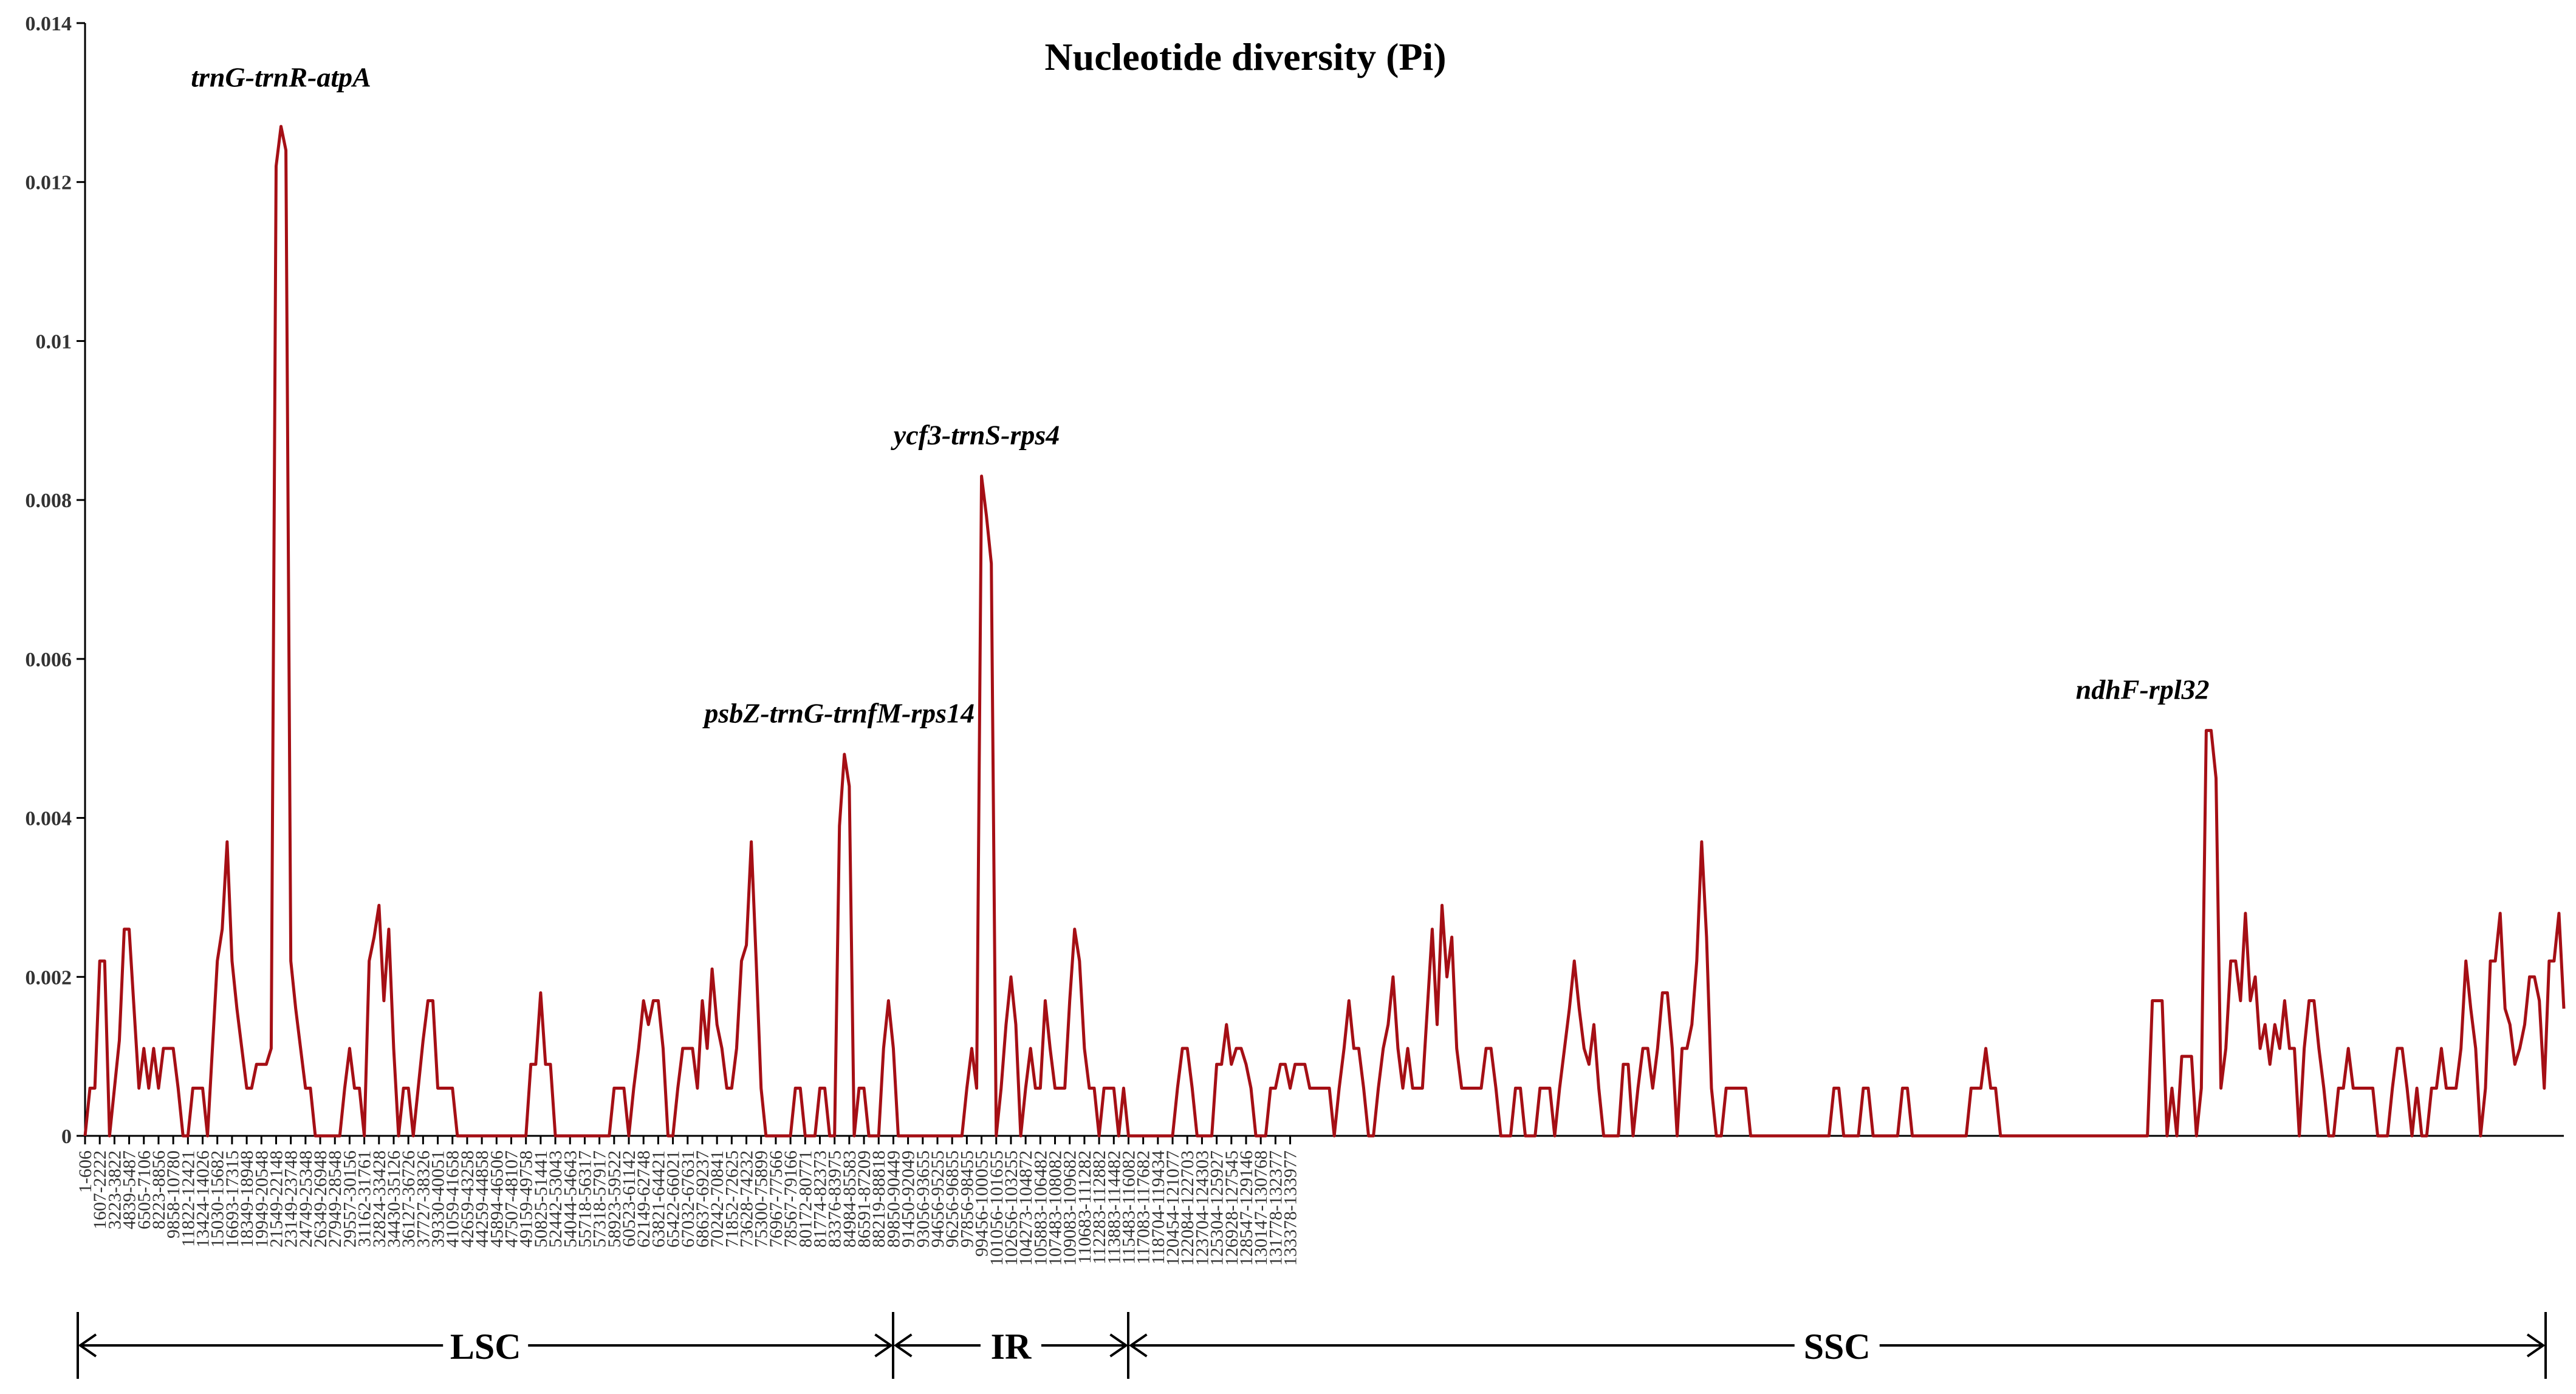 The image size is (2576, 1394). I want to click on x-tick-label: 83376-83975, so click(835, 1199).